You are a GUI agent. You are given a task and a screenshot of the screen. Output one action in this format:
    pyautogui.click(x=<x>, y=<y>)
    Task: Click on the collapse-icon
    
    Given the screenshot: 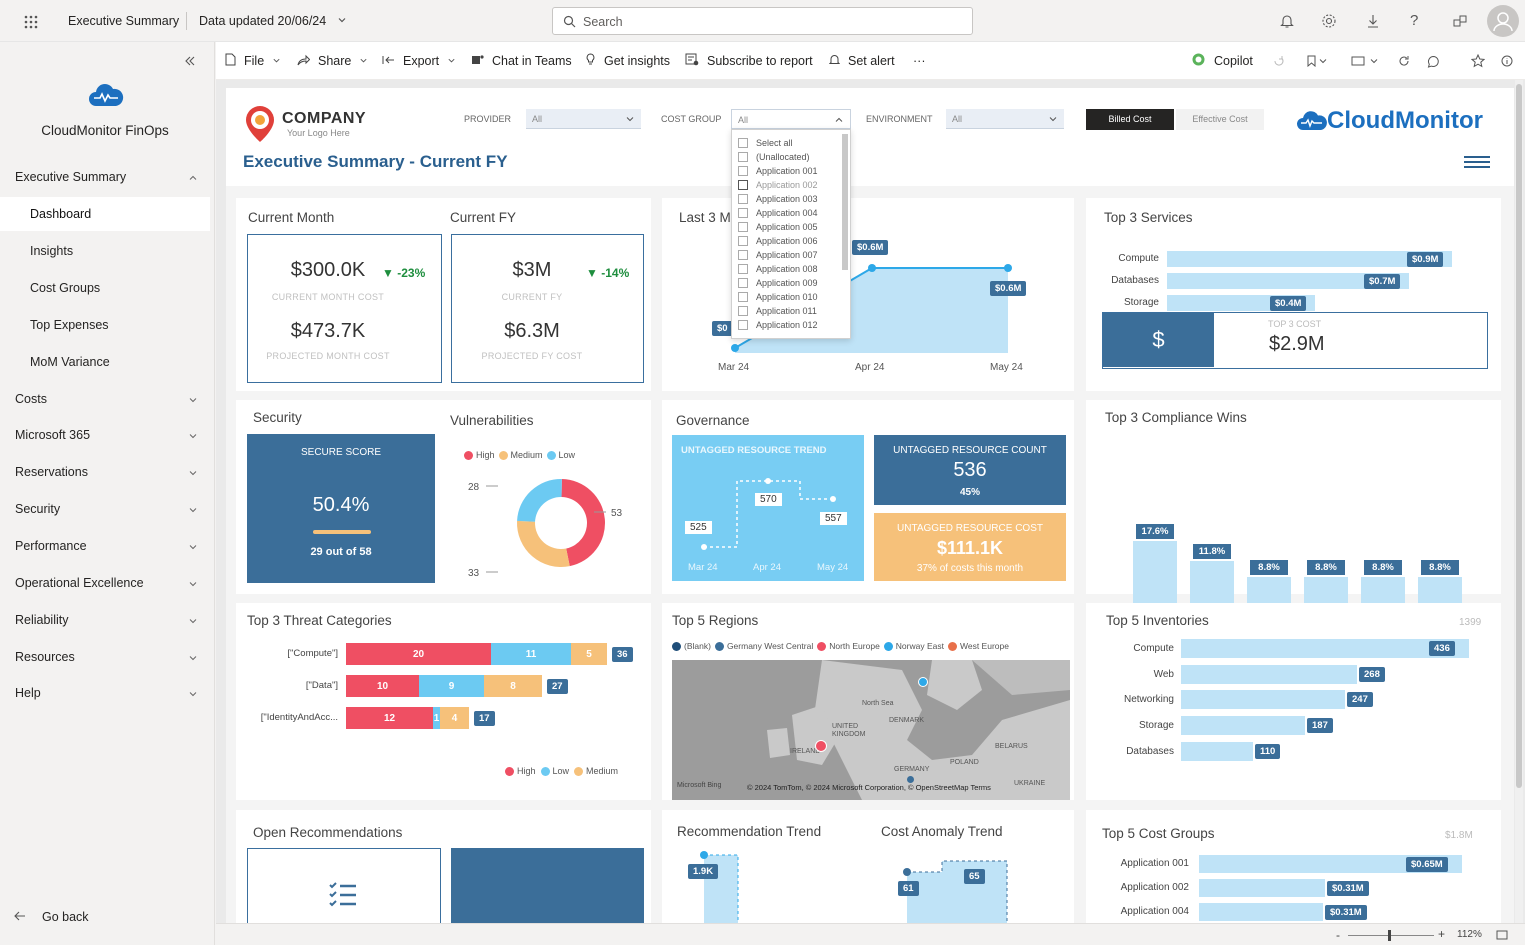 What is the action you would take?
    pyautogui.click(x=190, y=62)
    